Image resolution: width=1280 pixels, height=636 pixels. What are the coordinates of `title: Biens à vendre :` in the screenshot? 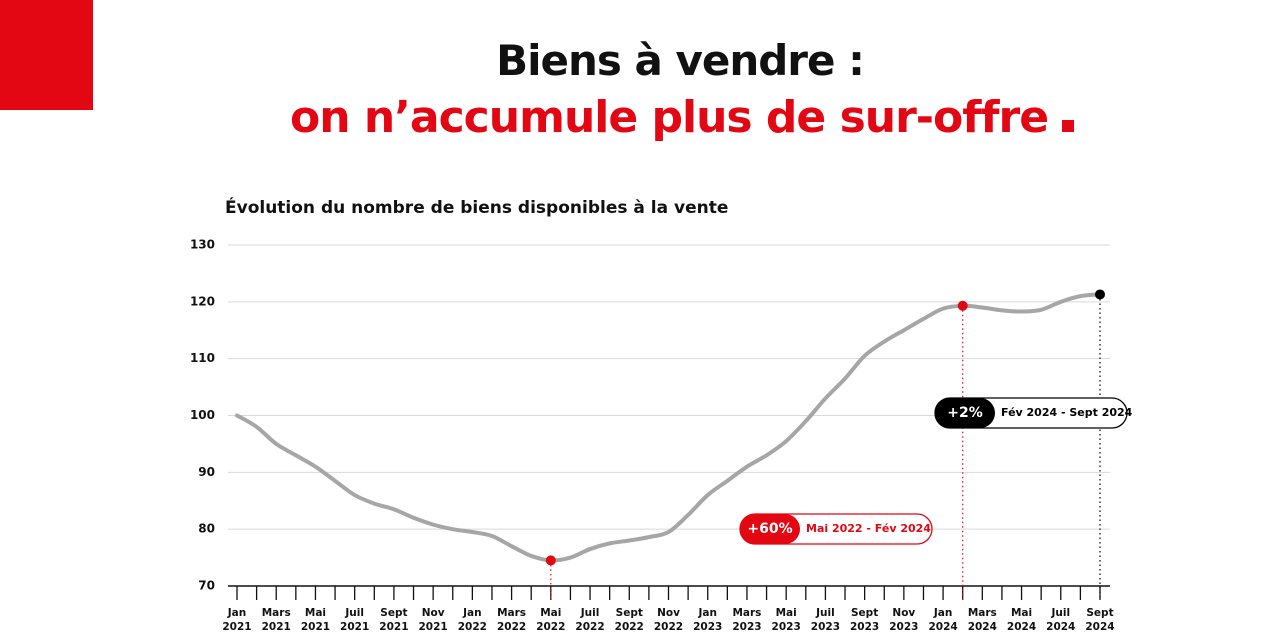 It's located at (680, 60).